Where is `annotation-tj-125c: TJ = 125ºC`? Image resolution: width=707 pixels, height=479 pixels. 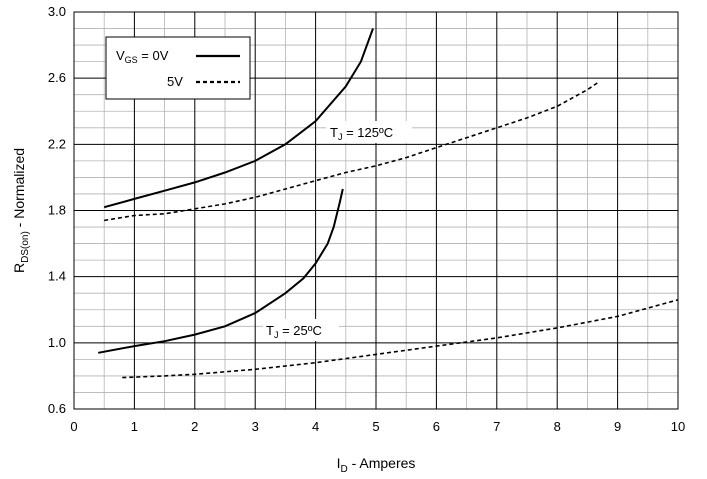
annotation-tj-125c: TJ = 125ºC is located at coordinates (369, 132).